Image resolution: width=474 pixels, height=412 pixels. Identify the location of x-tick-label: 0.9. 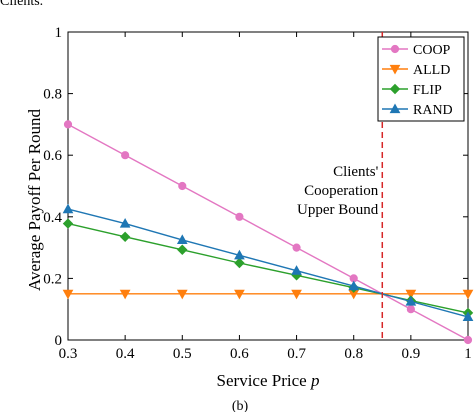
(410, 354).